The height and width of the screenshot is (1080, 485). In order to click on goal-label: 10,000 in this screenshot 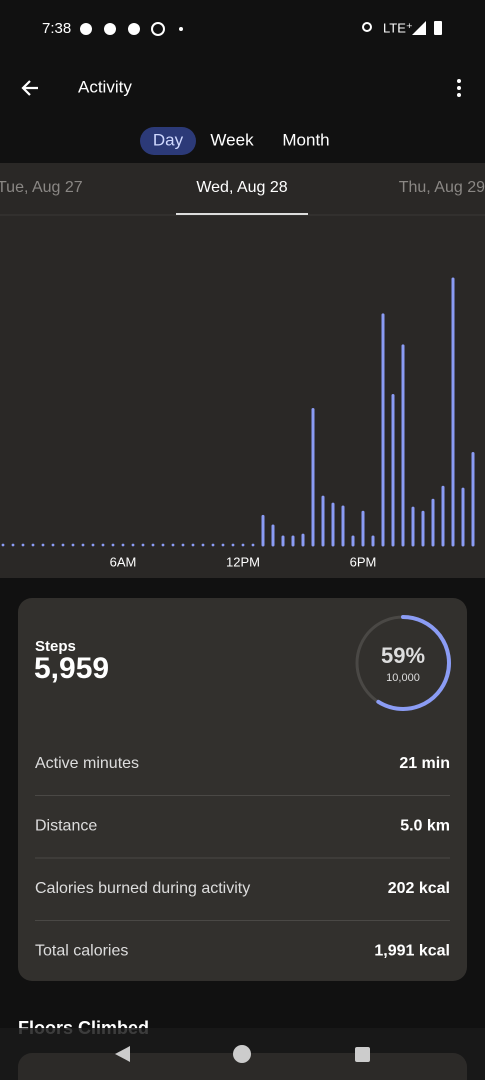, I will do `click(403, 678)`.